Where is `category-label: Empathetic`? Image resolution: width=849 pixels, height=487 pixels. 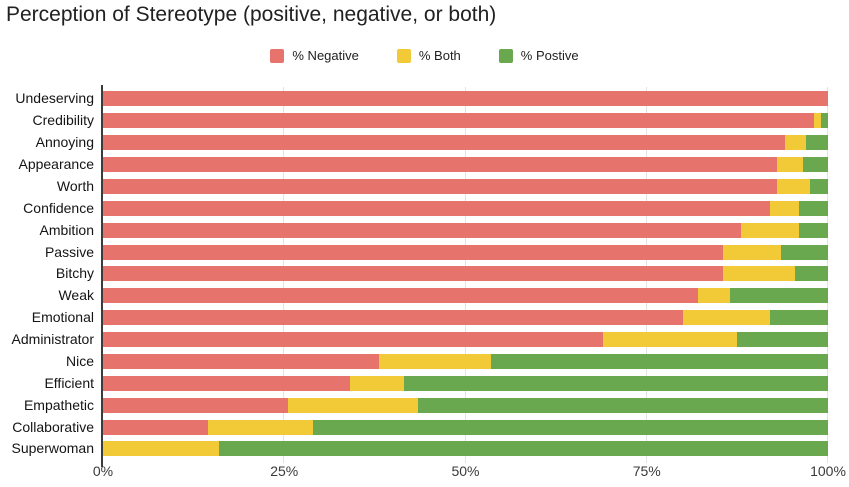 category-label: Empathetic is located at coordinates (58, 404).